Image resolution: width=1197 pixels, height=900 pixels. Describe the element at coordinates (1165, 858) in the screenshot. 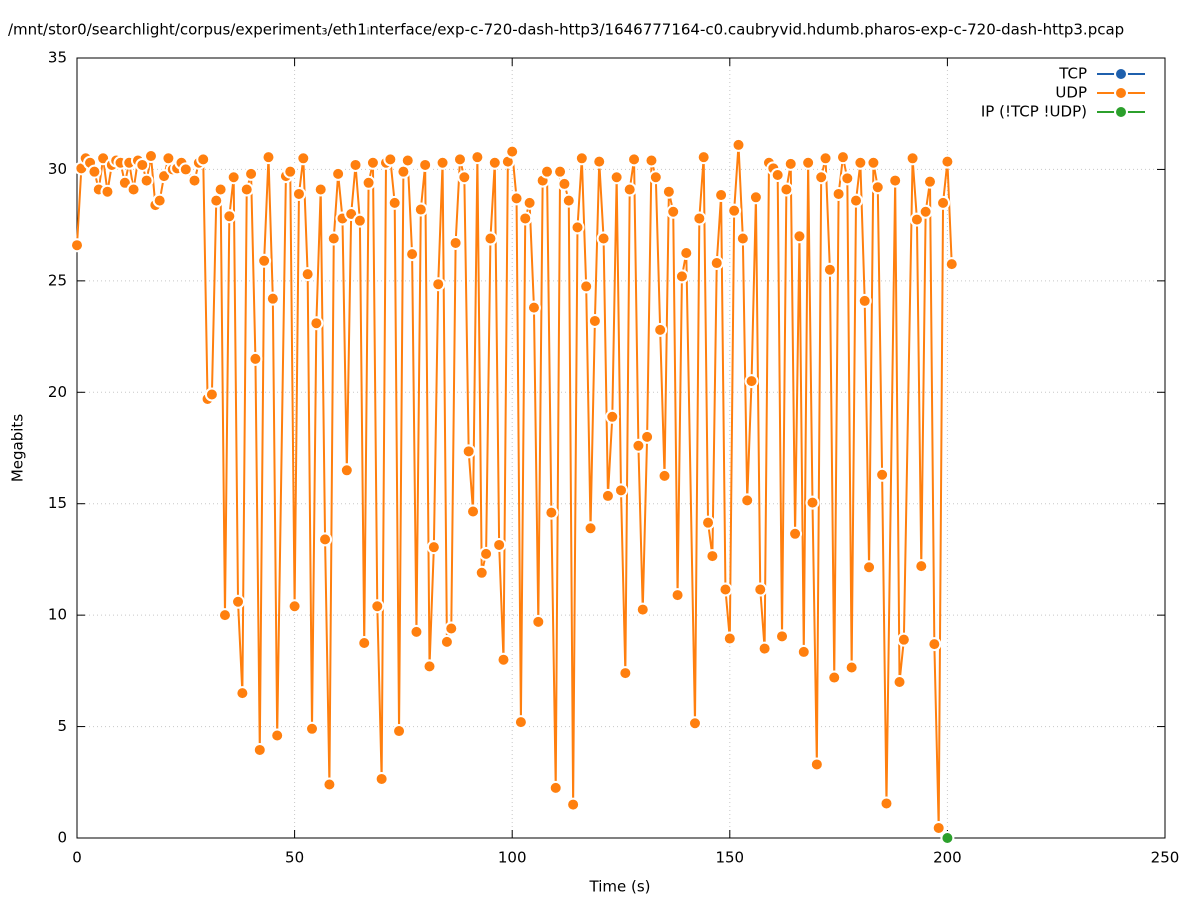

I see `x-tick-label: 250` at that location.